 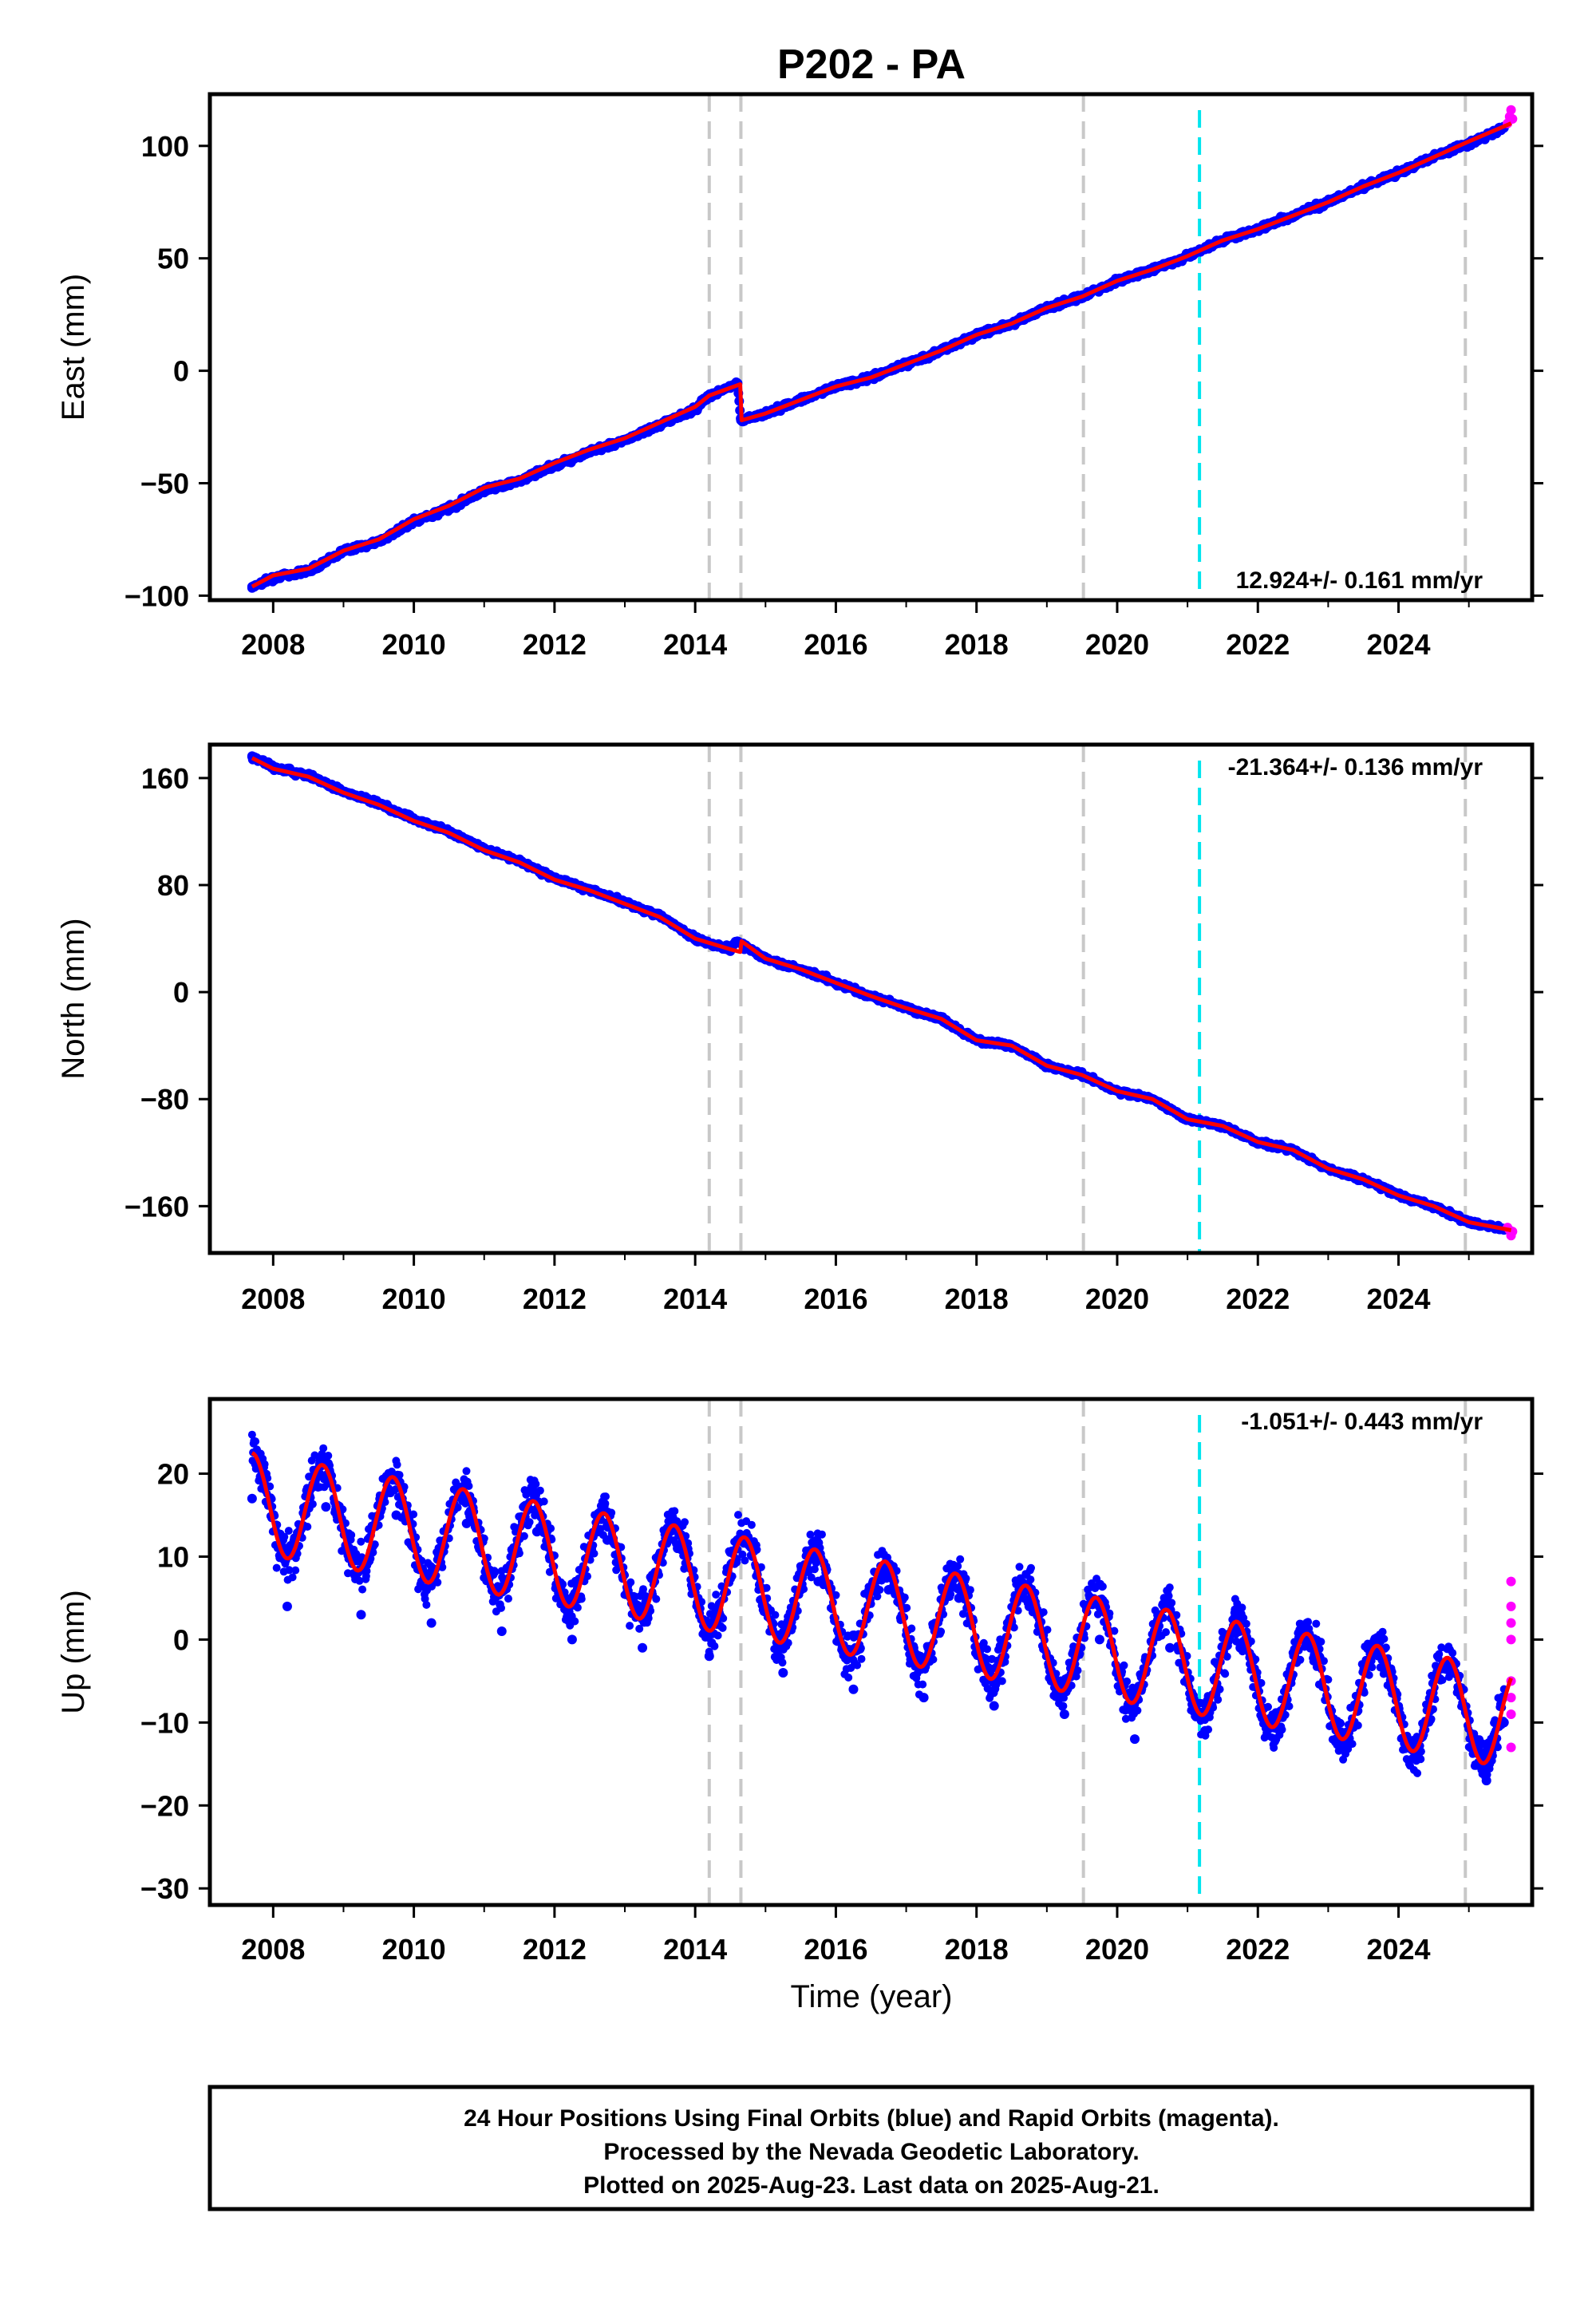 I want to click on east-velocity-annotation: 12.924+/- 0.161 mm/yr, so click(x=1359, y=580).